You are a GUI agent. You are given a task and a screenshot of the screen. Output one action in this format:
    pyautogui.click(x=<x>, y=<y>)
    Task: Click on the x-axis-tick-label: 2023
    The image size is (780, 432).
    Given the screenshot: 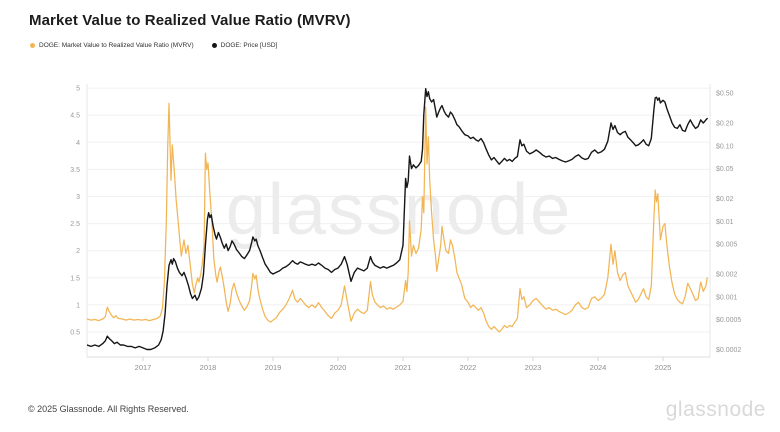 What is the action you would take?
    pyautogui.click(x=533, y=367)
    